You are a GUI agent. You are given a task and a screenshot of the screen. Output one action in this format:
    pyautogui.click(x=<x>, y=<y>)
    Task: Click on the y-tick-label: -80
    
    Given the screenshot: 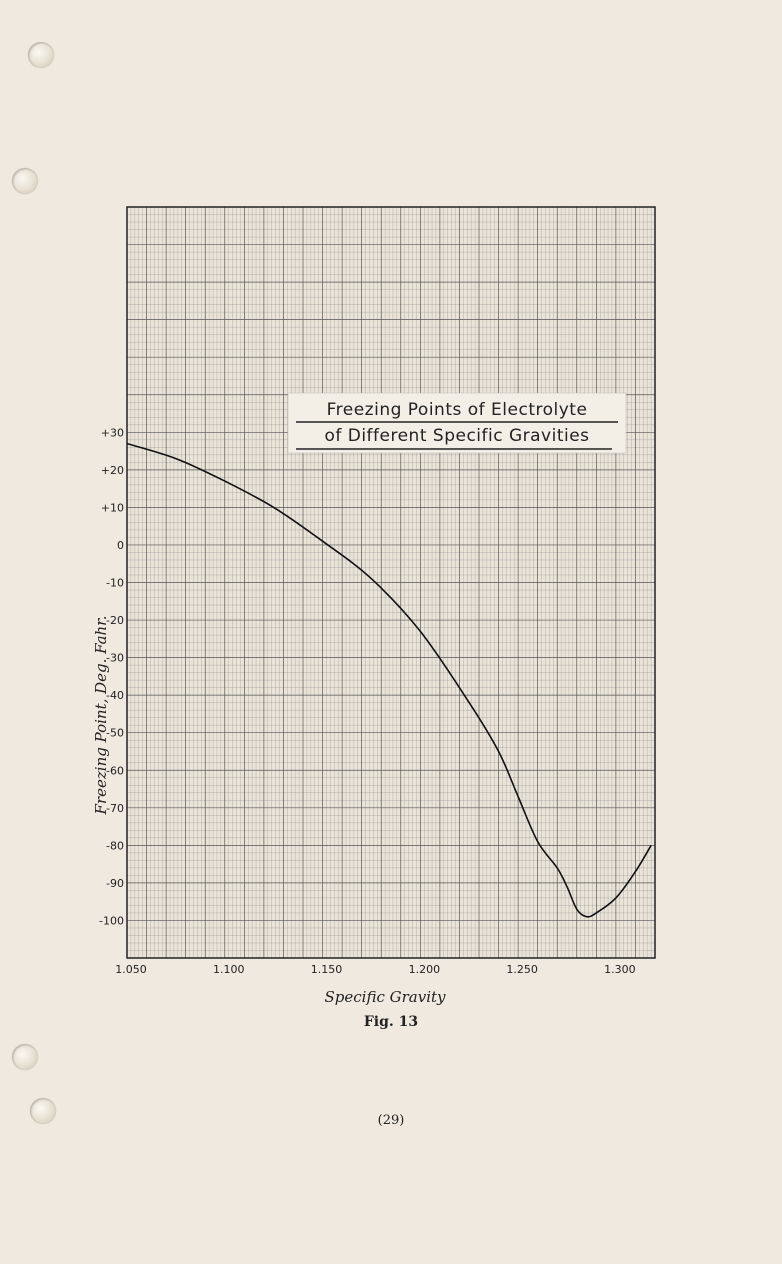 What is the action you would take?
    pyautogui.click(x=115, y=845)
    